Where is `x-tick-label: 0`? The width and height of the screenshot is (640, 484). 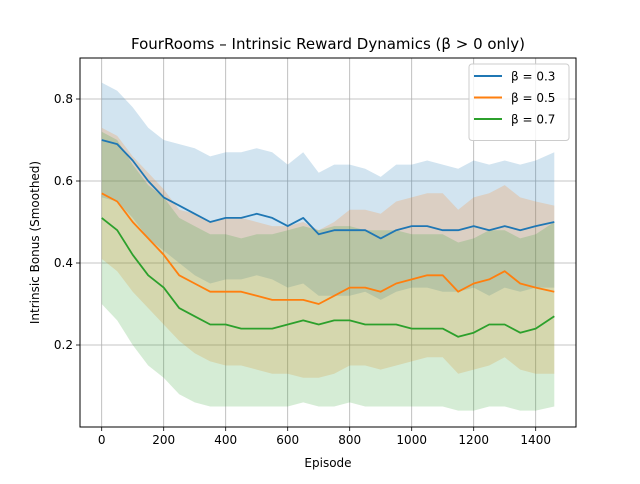
x-tick-label: 0 is located at coordinates (102, 440).